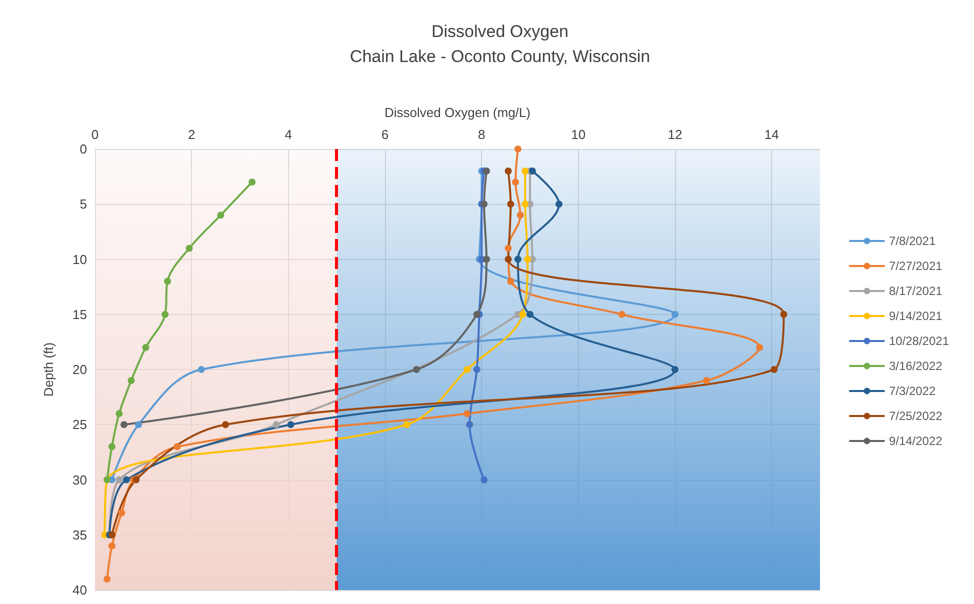 The image size is (974, 604). Describe the element at coordinates (500, 31) in the screenshot. I see `chart-title: Dissolved Oxygen` at that location.